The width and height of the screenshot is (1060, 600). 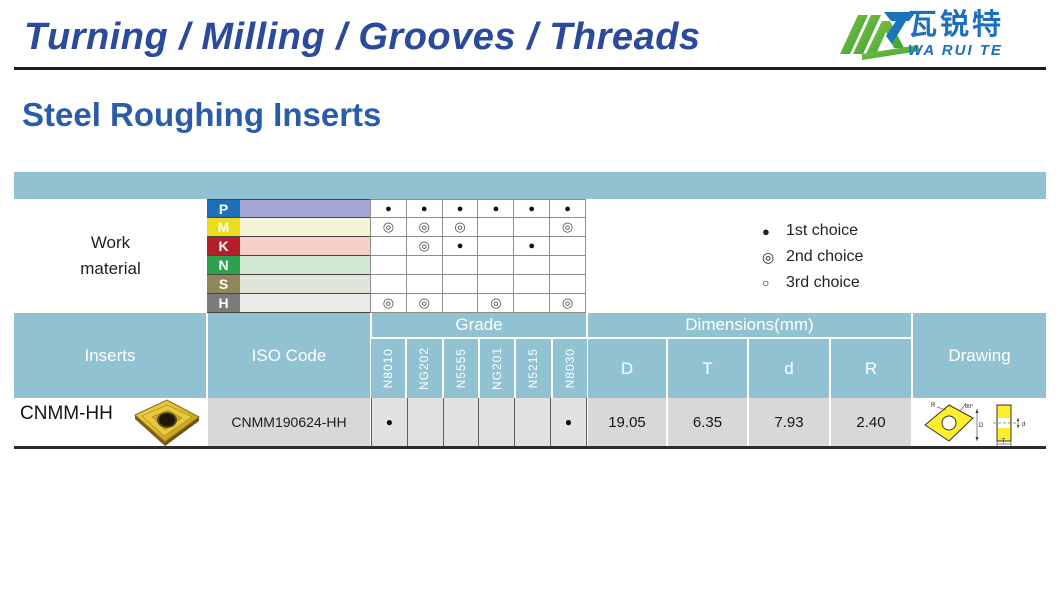 What do you see at coordinates (627, 368) in the screenshot?
I see `header-dim-D: D` at bounding box center [627, 368].